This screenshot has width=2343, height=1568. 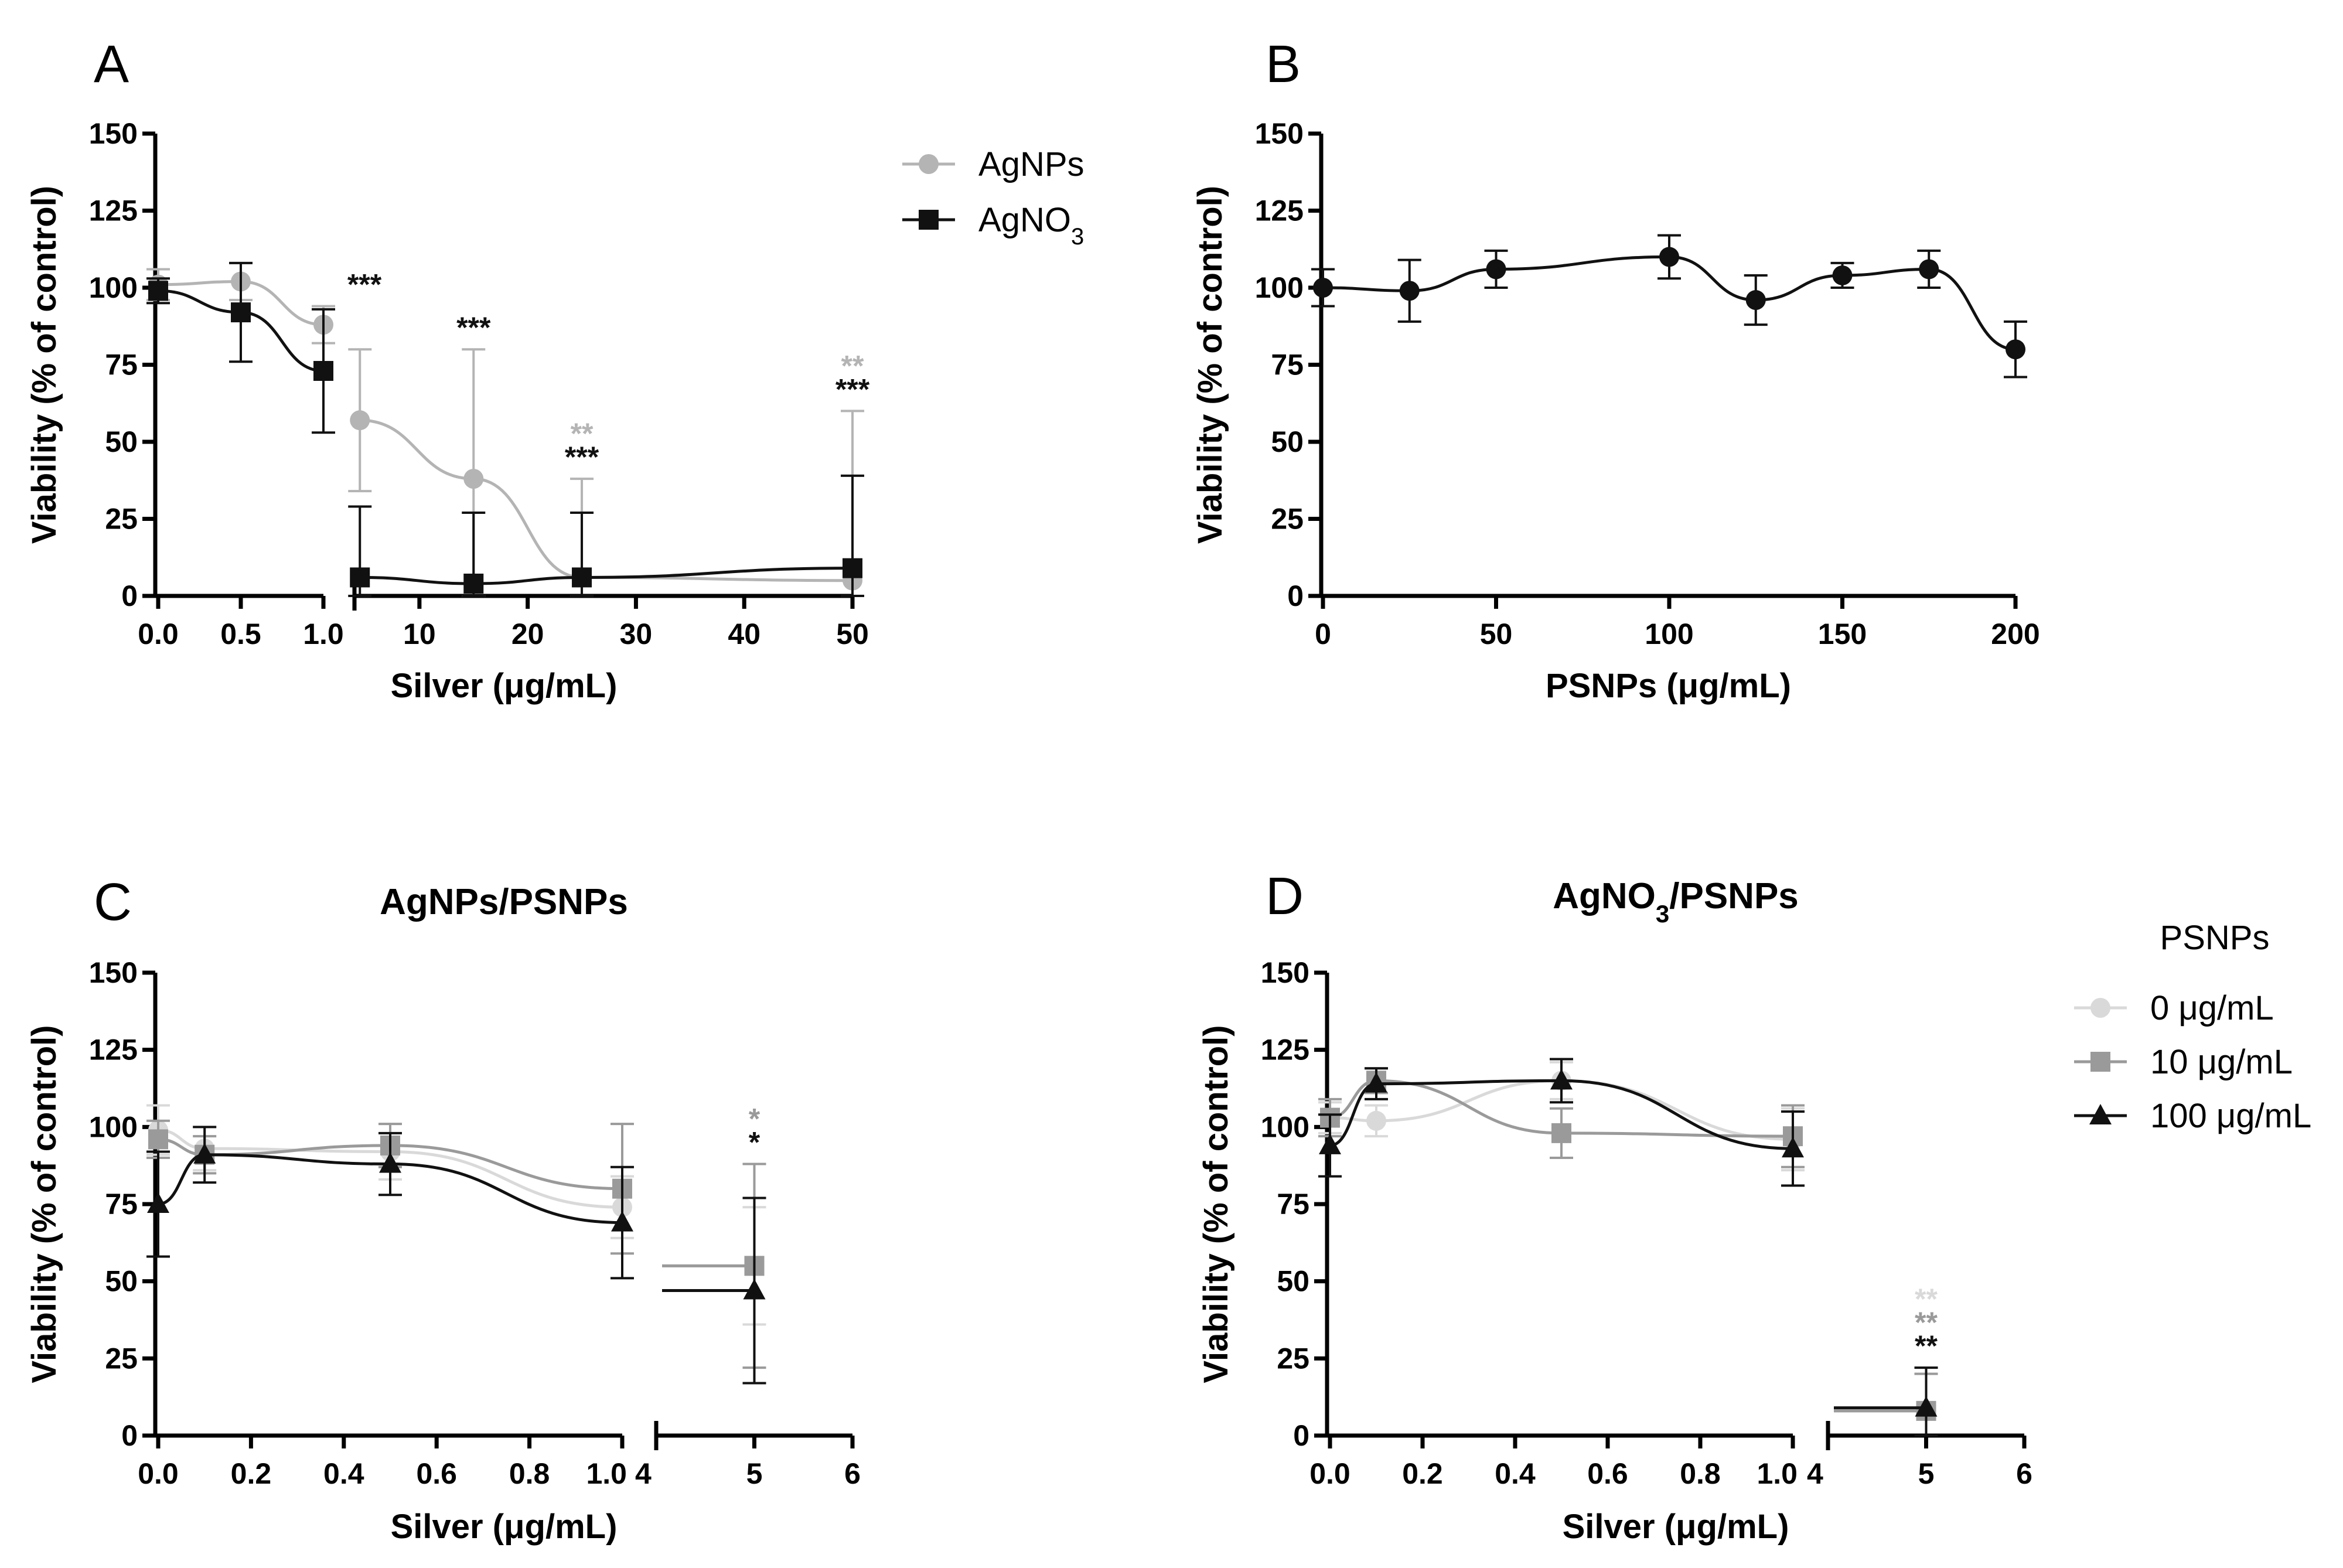 I want to click on panel-d-x-label-part: Silver (, so click(x=1619, y=1527).